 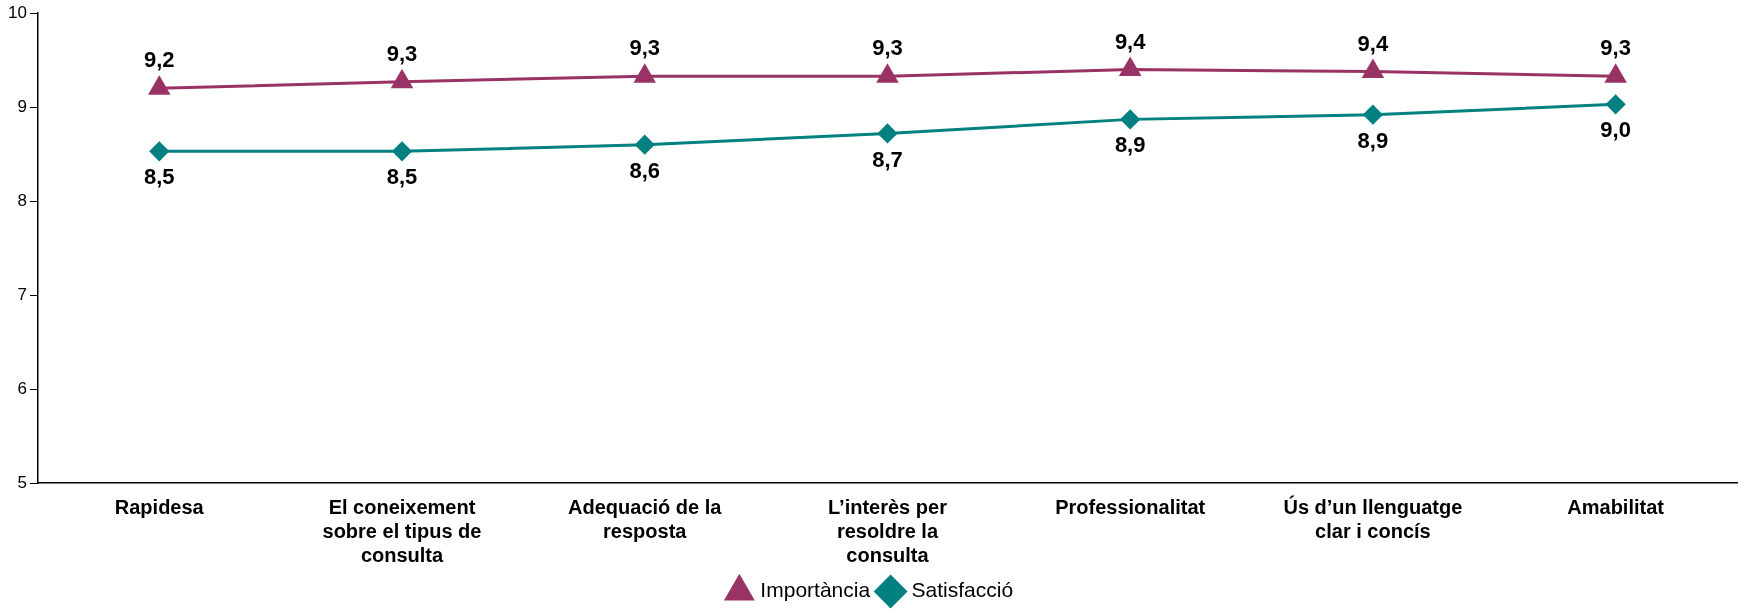 I want to click on x-tick-label: Professionalitat, so click(x=1130, y=506).